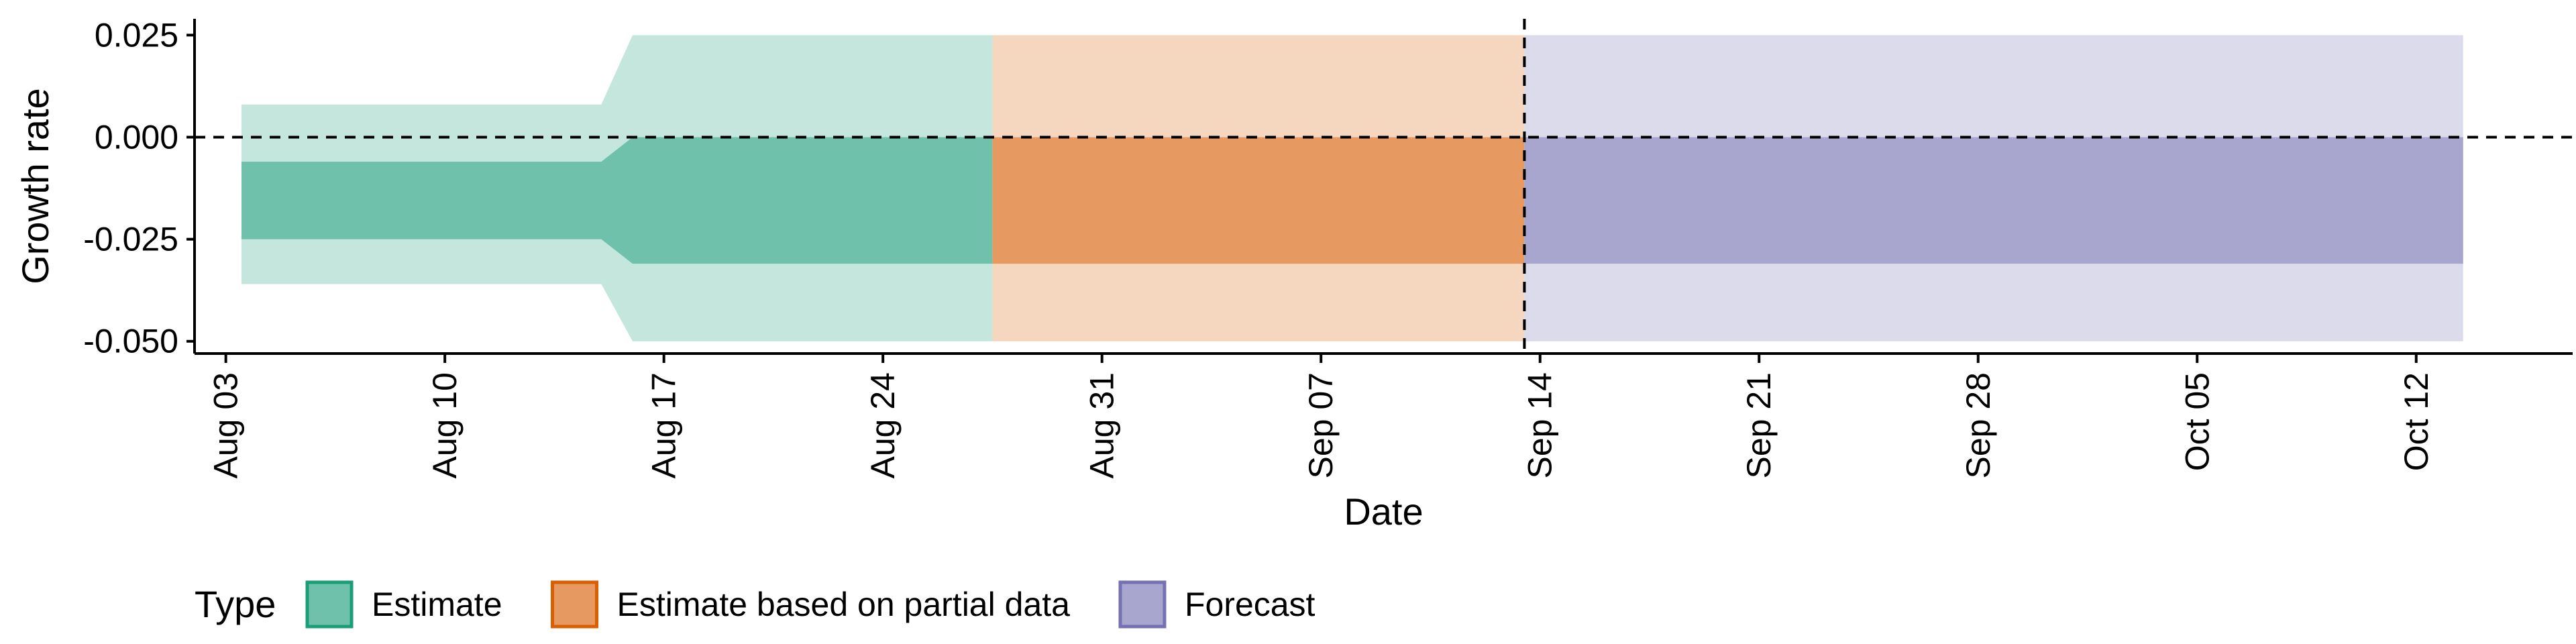 This screenshot has height=644, width=2576. Describe the element at coordinates (2197, 421) in the screenshot. I see `x-tick-label: Oct 05` at that location.